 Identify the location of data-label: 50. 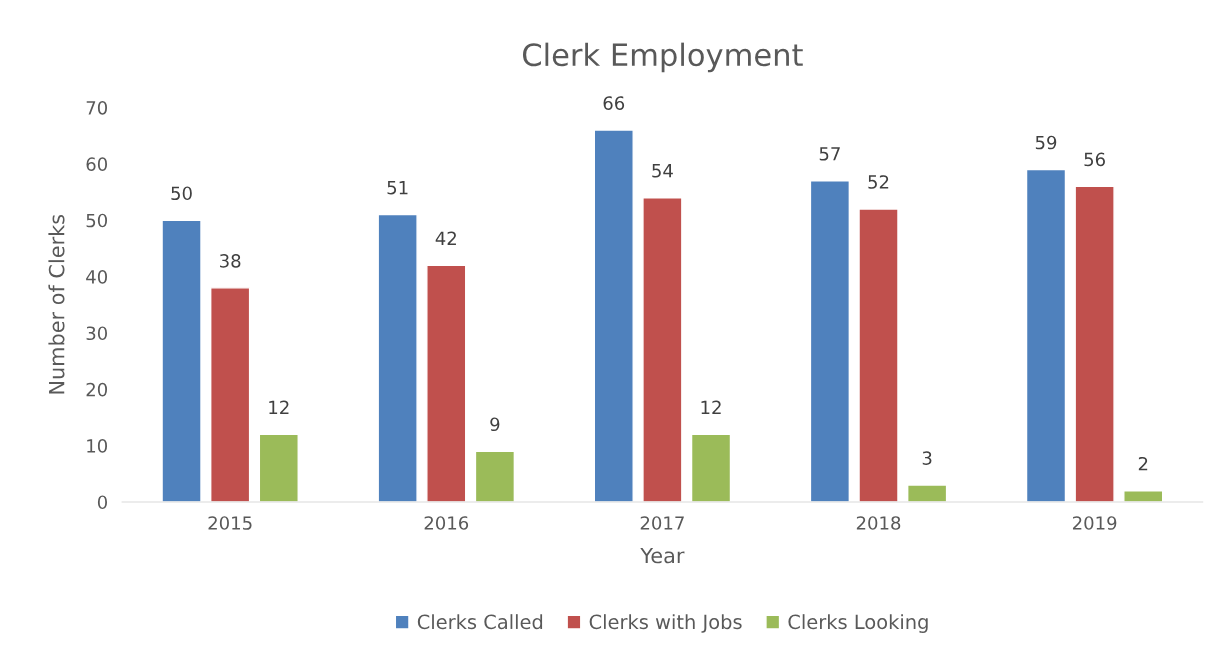
(181, 193).